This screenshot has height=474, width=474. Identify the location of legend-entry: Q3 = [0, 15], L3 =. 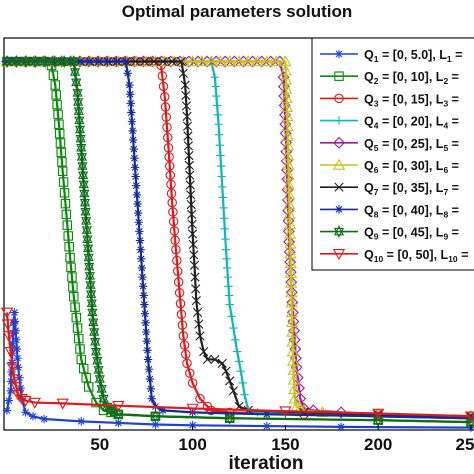
(389, 100).